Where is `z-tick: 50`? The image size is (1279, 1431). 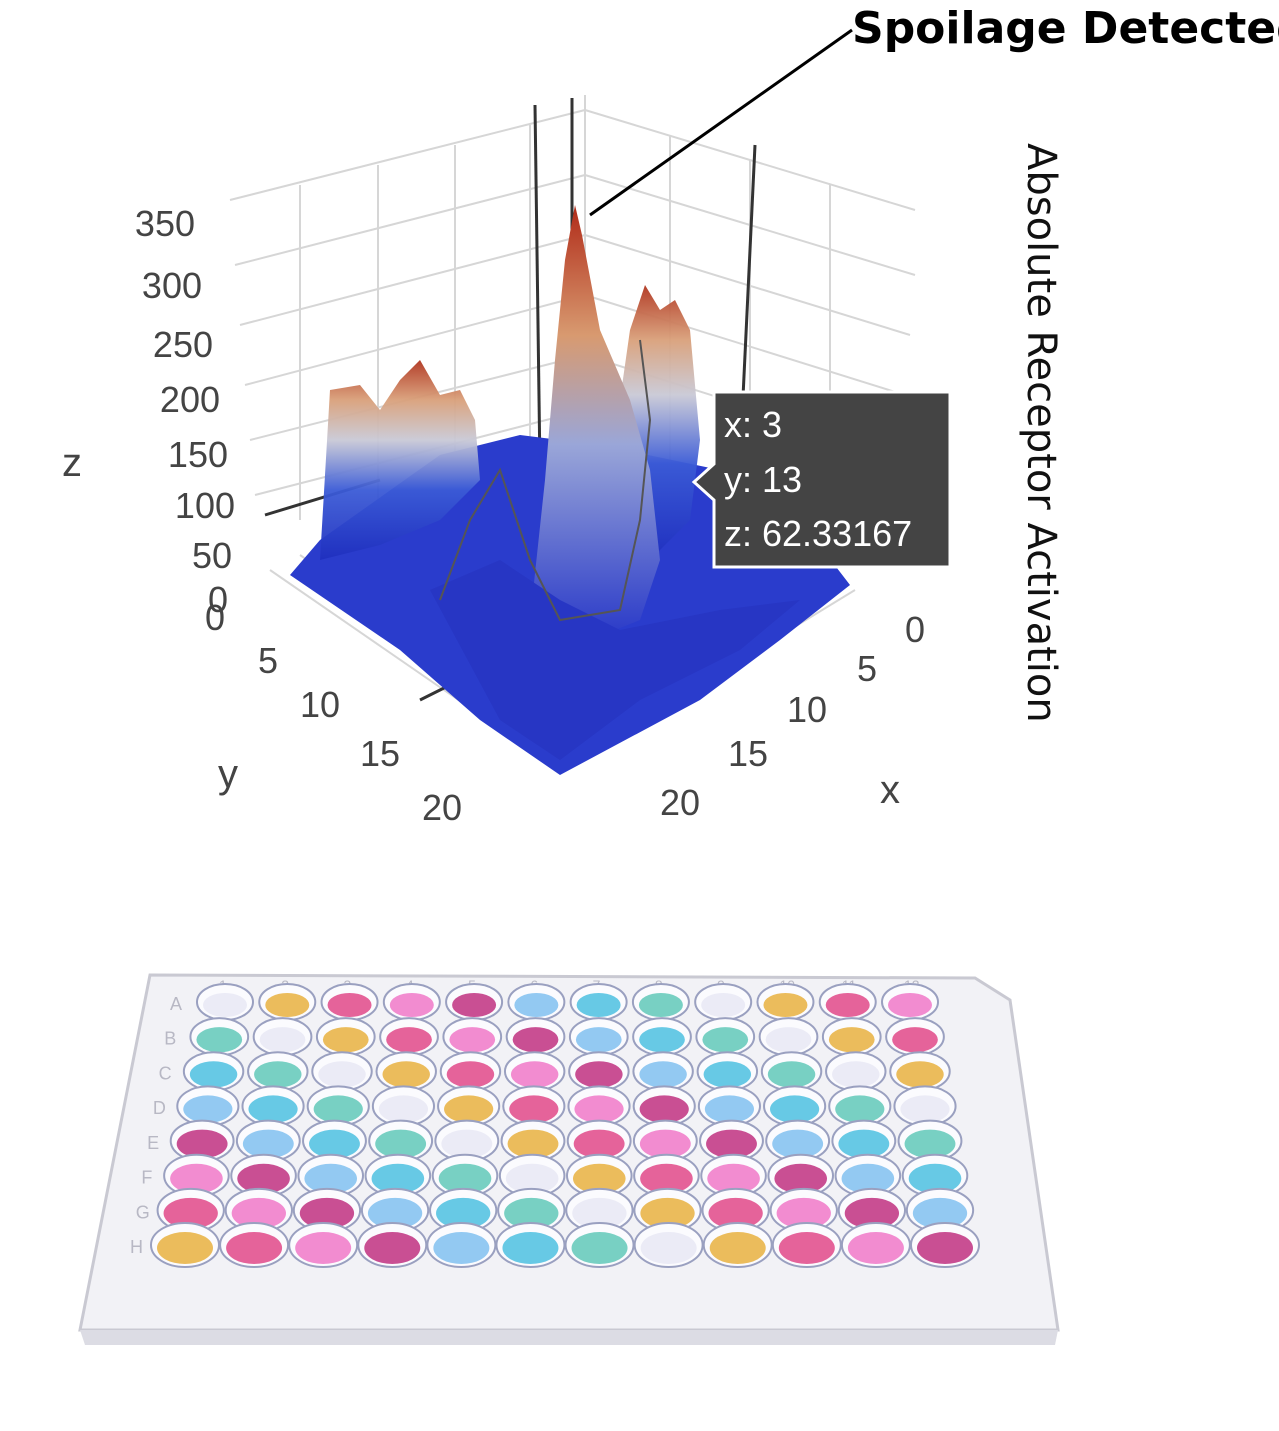 z-tick: 50 is located at coordinates (212, 555).